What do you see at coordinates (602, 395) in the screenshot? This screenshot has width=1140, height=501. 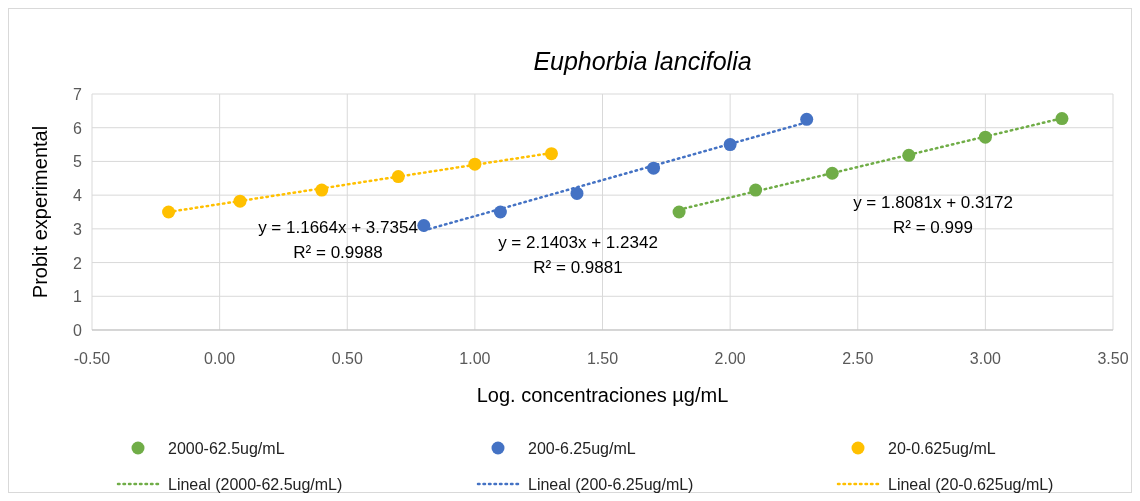 I see `x-axis-title: Log. concentraciones µg/mL` at bounding box center [602, 395].